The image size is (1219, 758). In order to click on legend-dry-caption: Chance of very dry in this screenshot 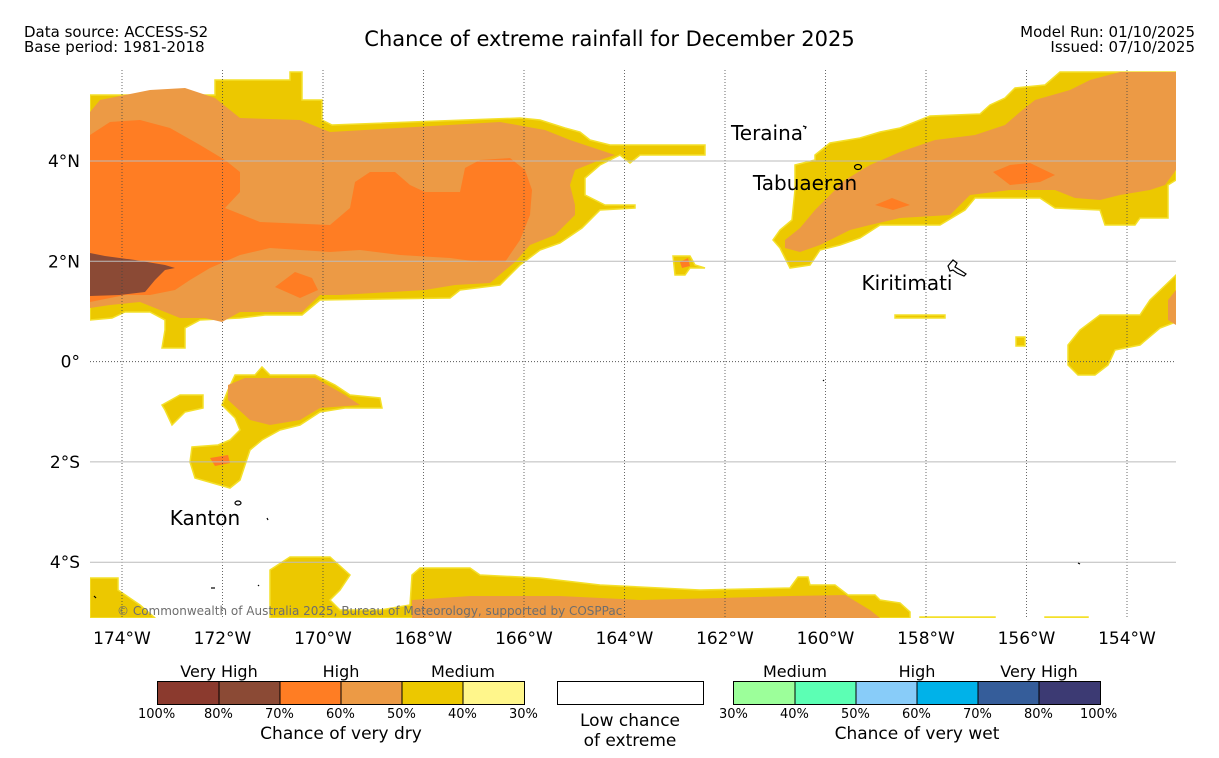, I will do `click(341, 734)`.